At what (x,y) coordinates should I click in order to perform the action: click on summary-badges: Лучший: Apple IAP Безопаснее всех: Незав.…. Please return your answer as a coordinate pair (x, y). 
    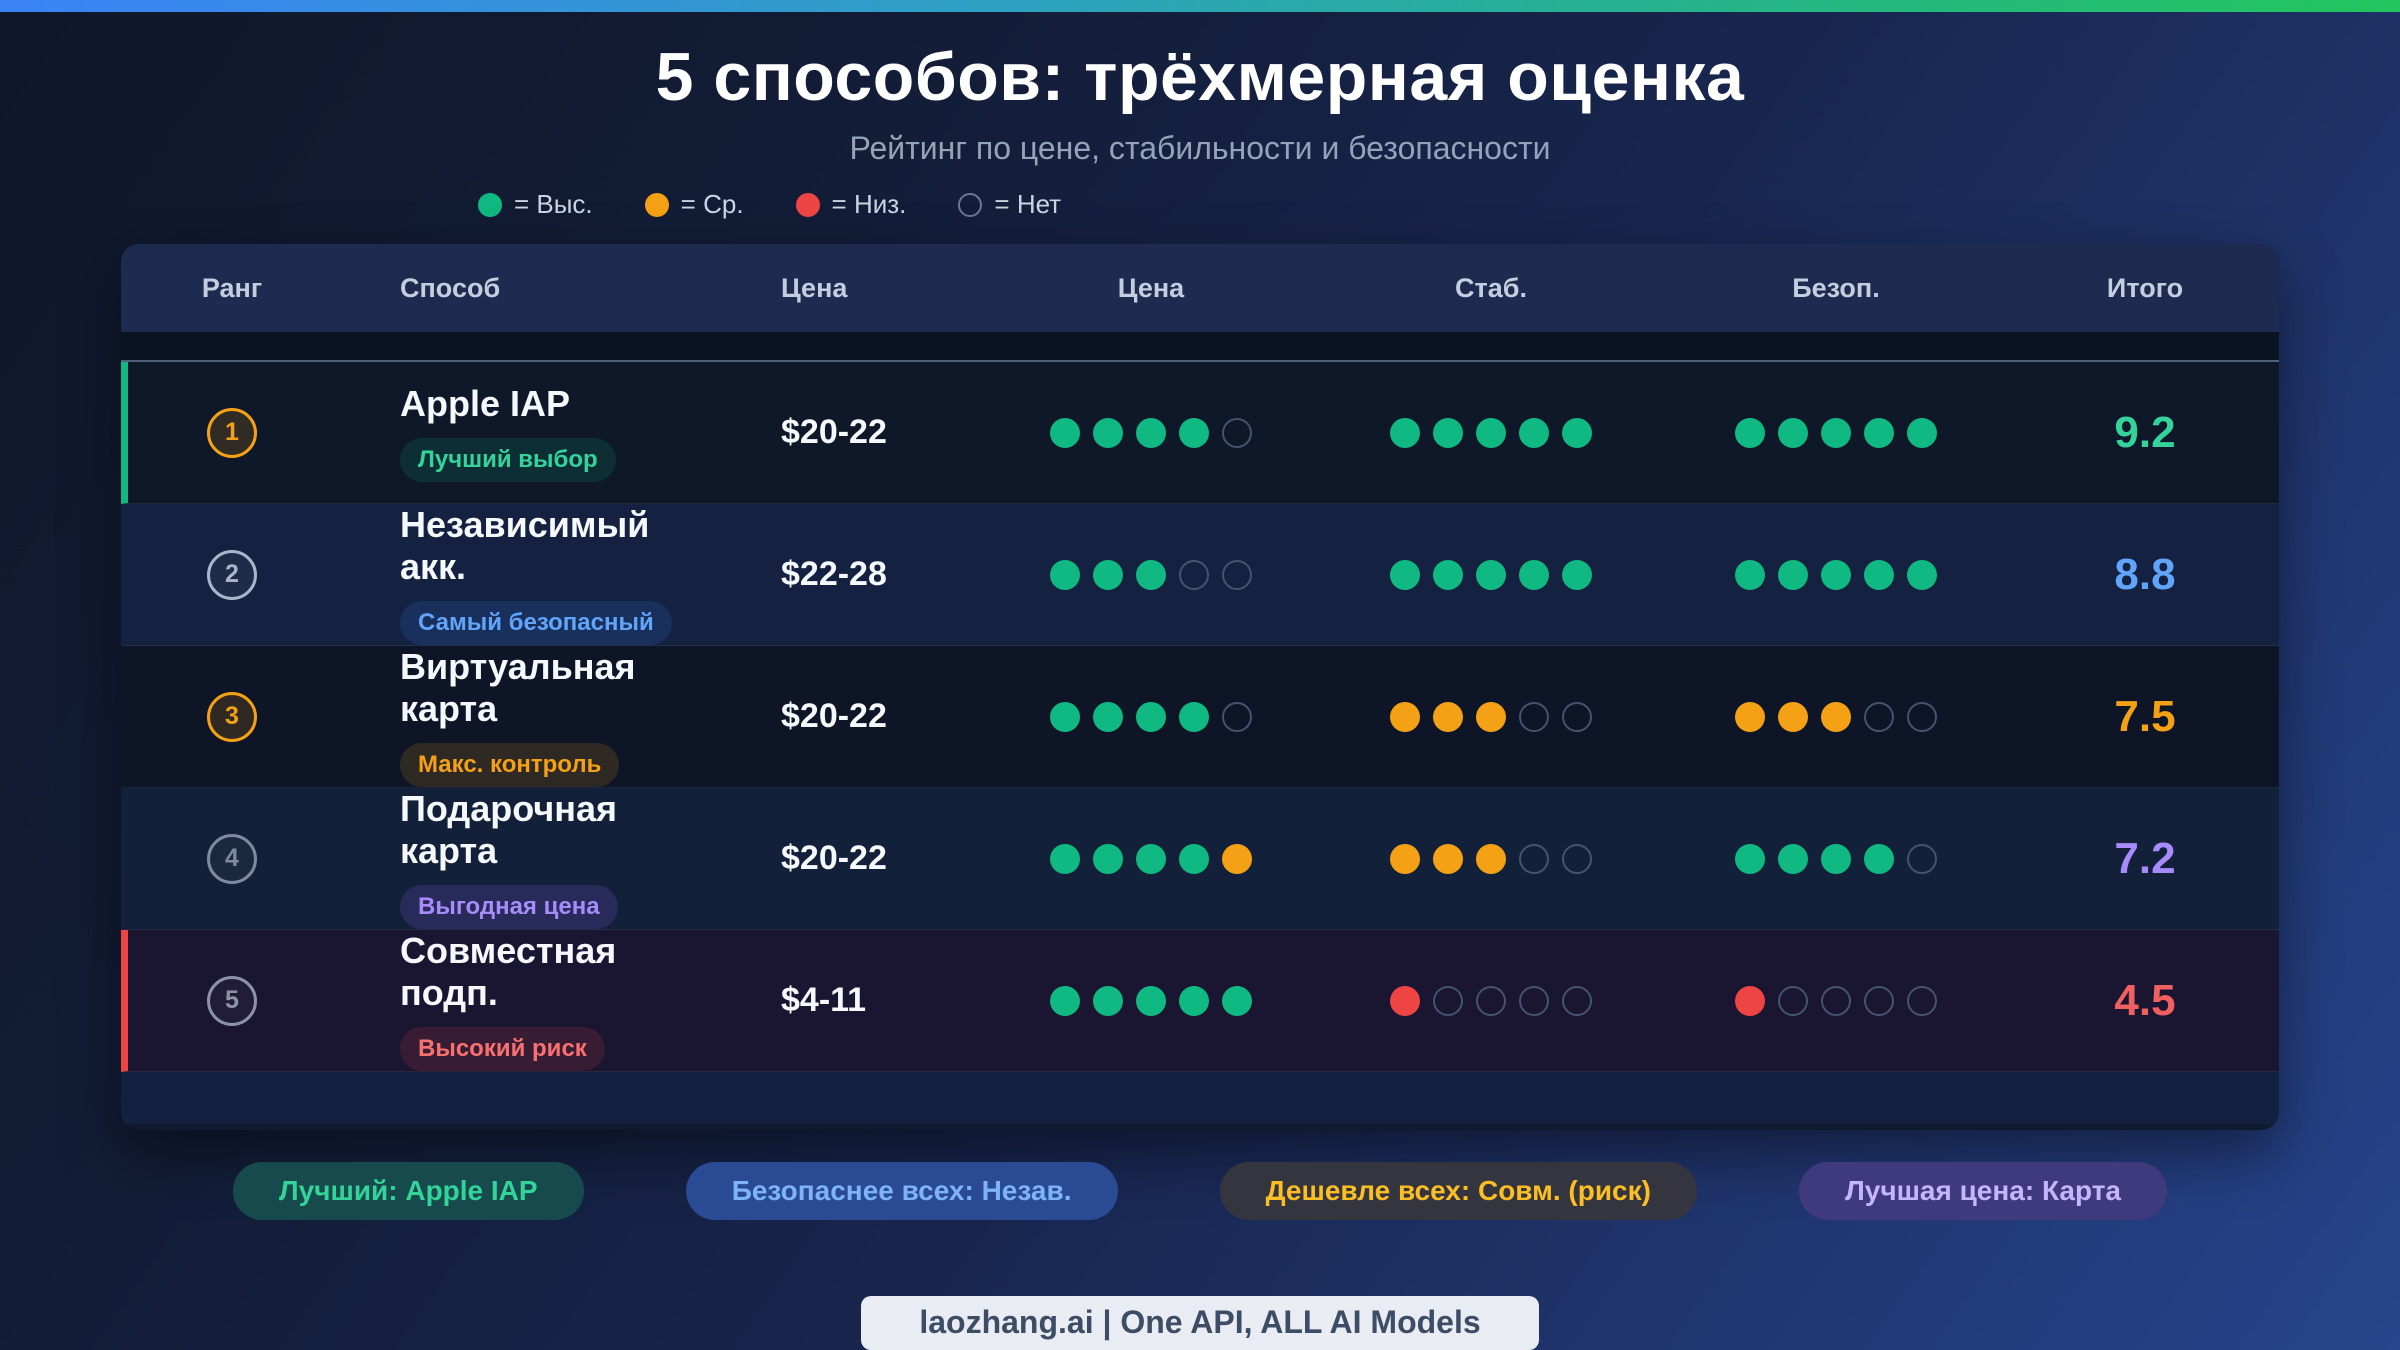
    Looking at the image, I should click on (1200, 1190).